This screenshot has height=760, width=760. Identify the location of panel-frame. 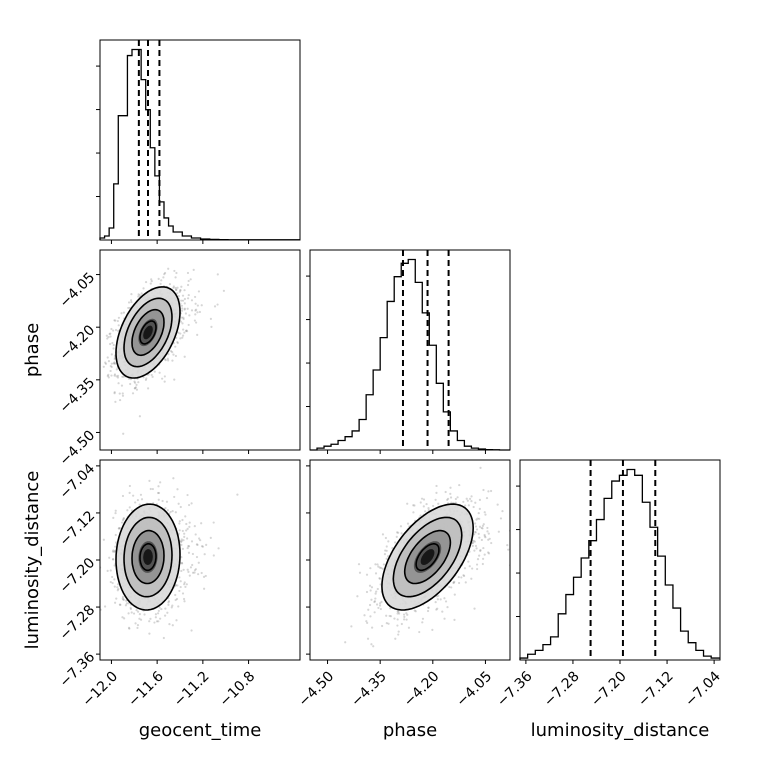
(200, 140).